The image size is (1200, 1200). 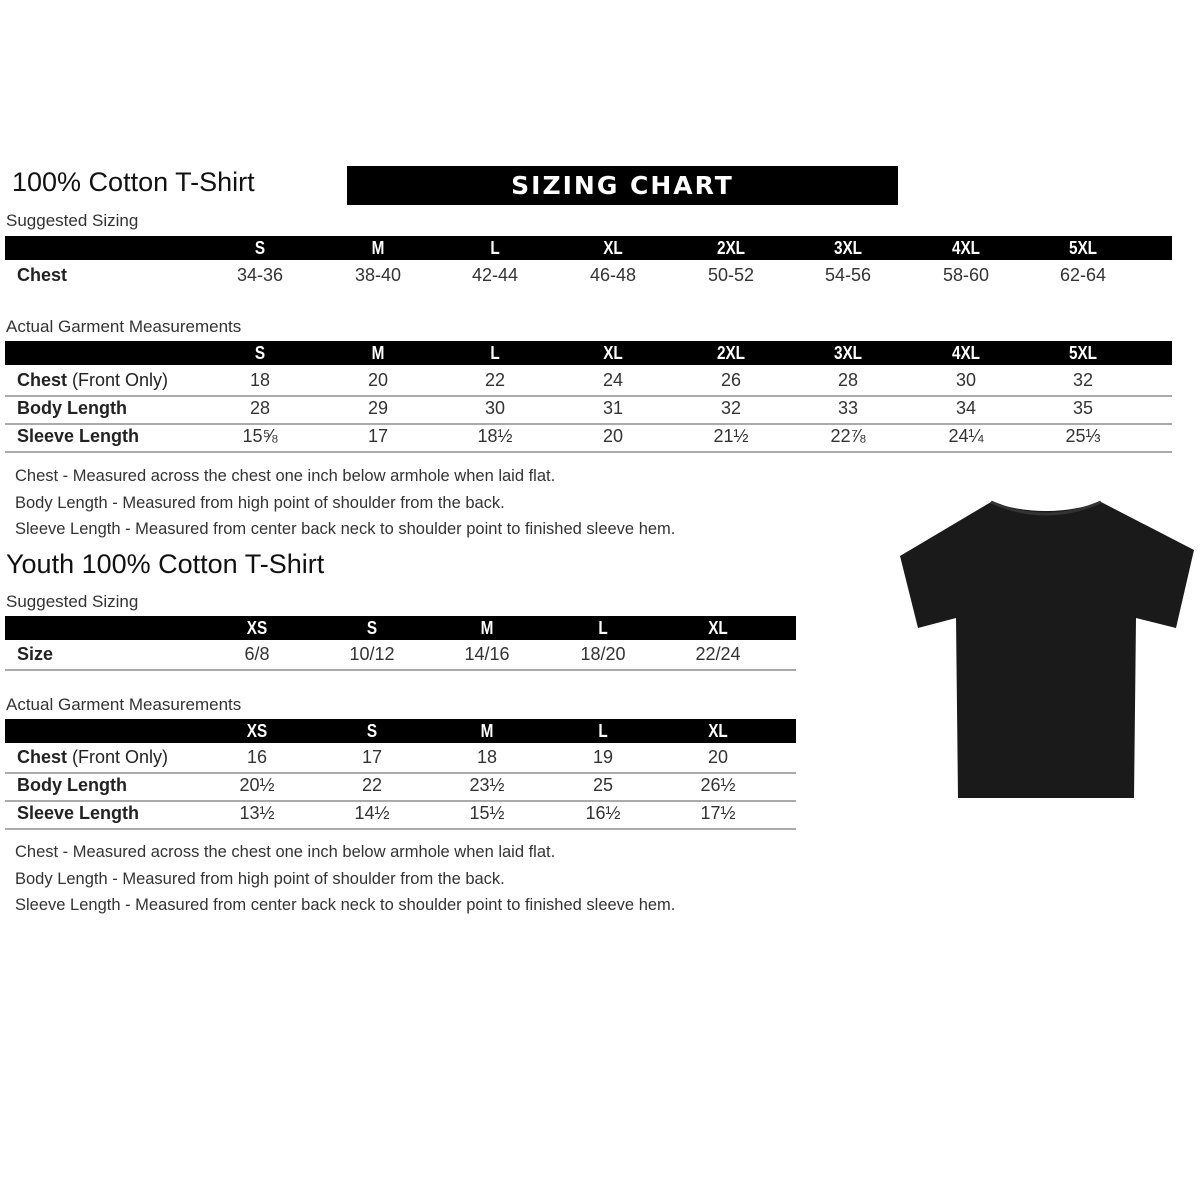 I want to click on youth-suggested-heading: Suggested Sizing, so click(x=72, y=601).